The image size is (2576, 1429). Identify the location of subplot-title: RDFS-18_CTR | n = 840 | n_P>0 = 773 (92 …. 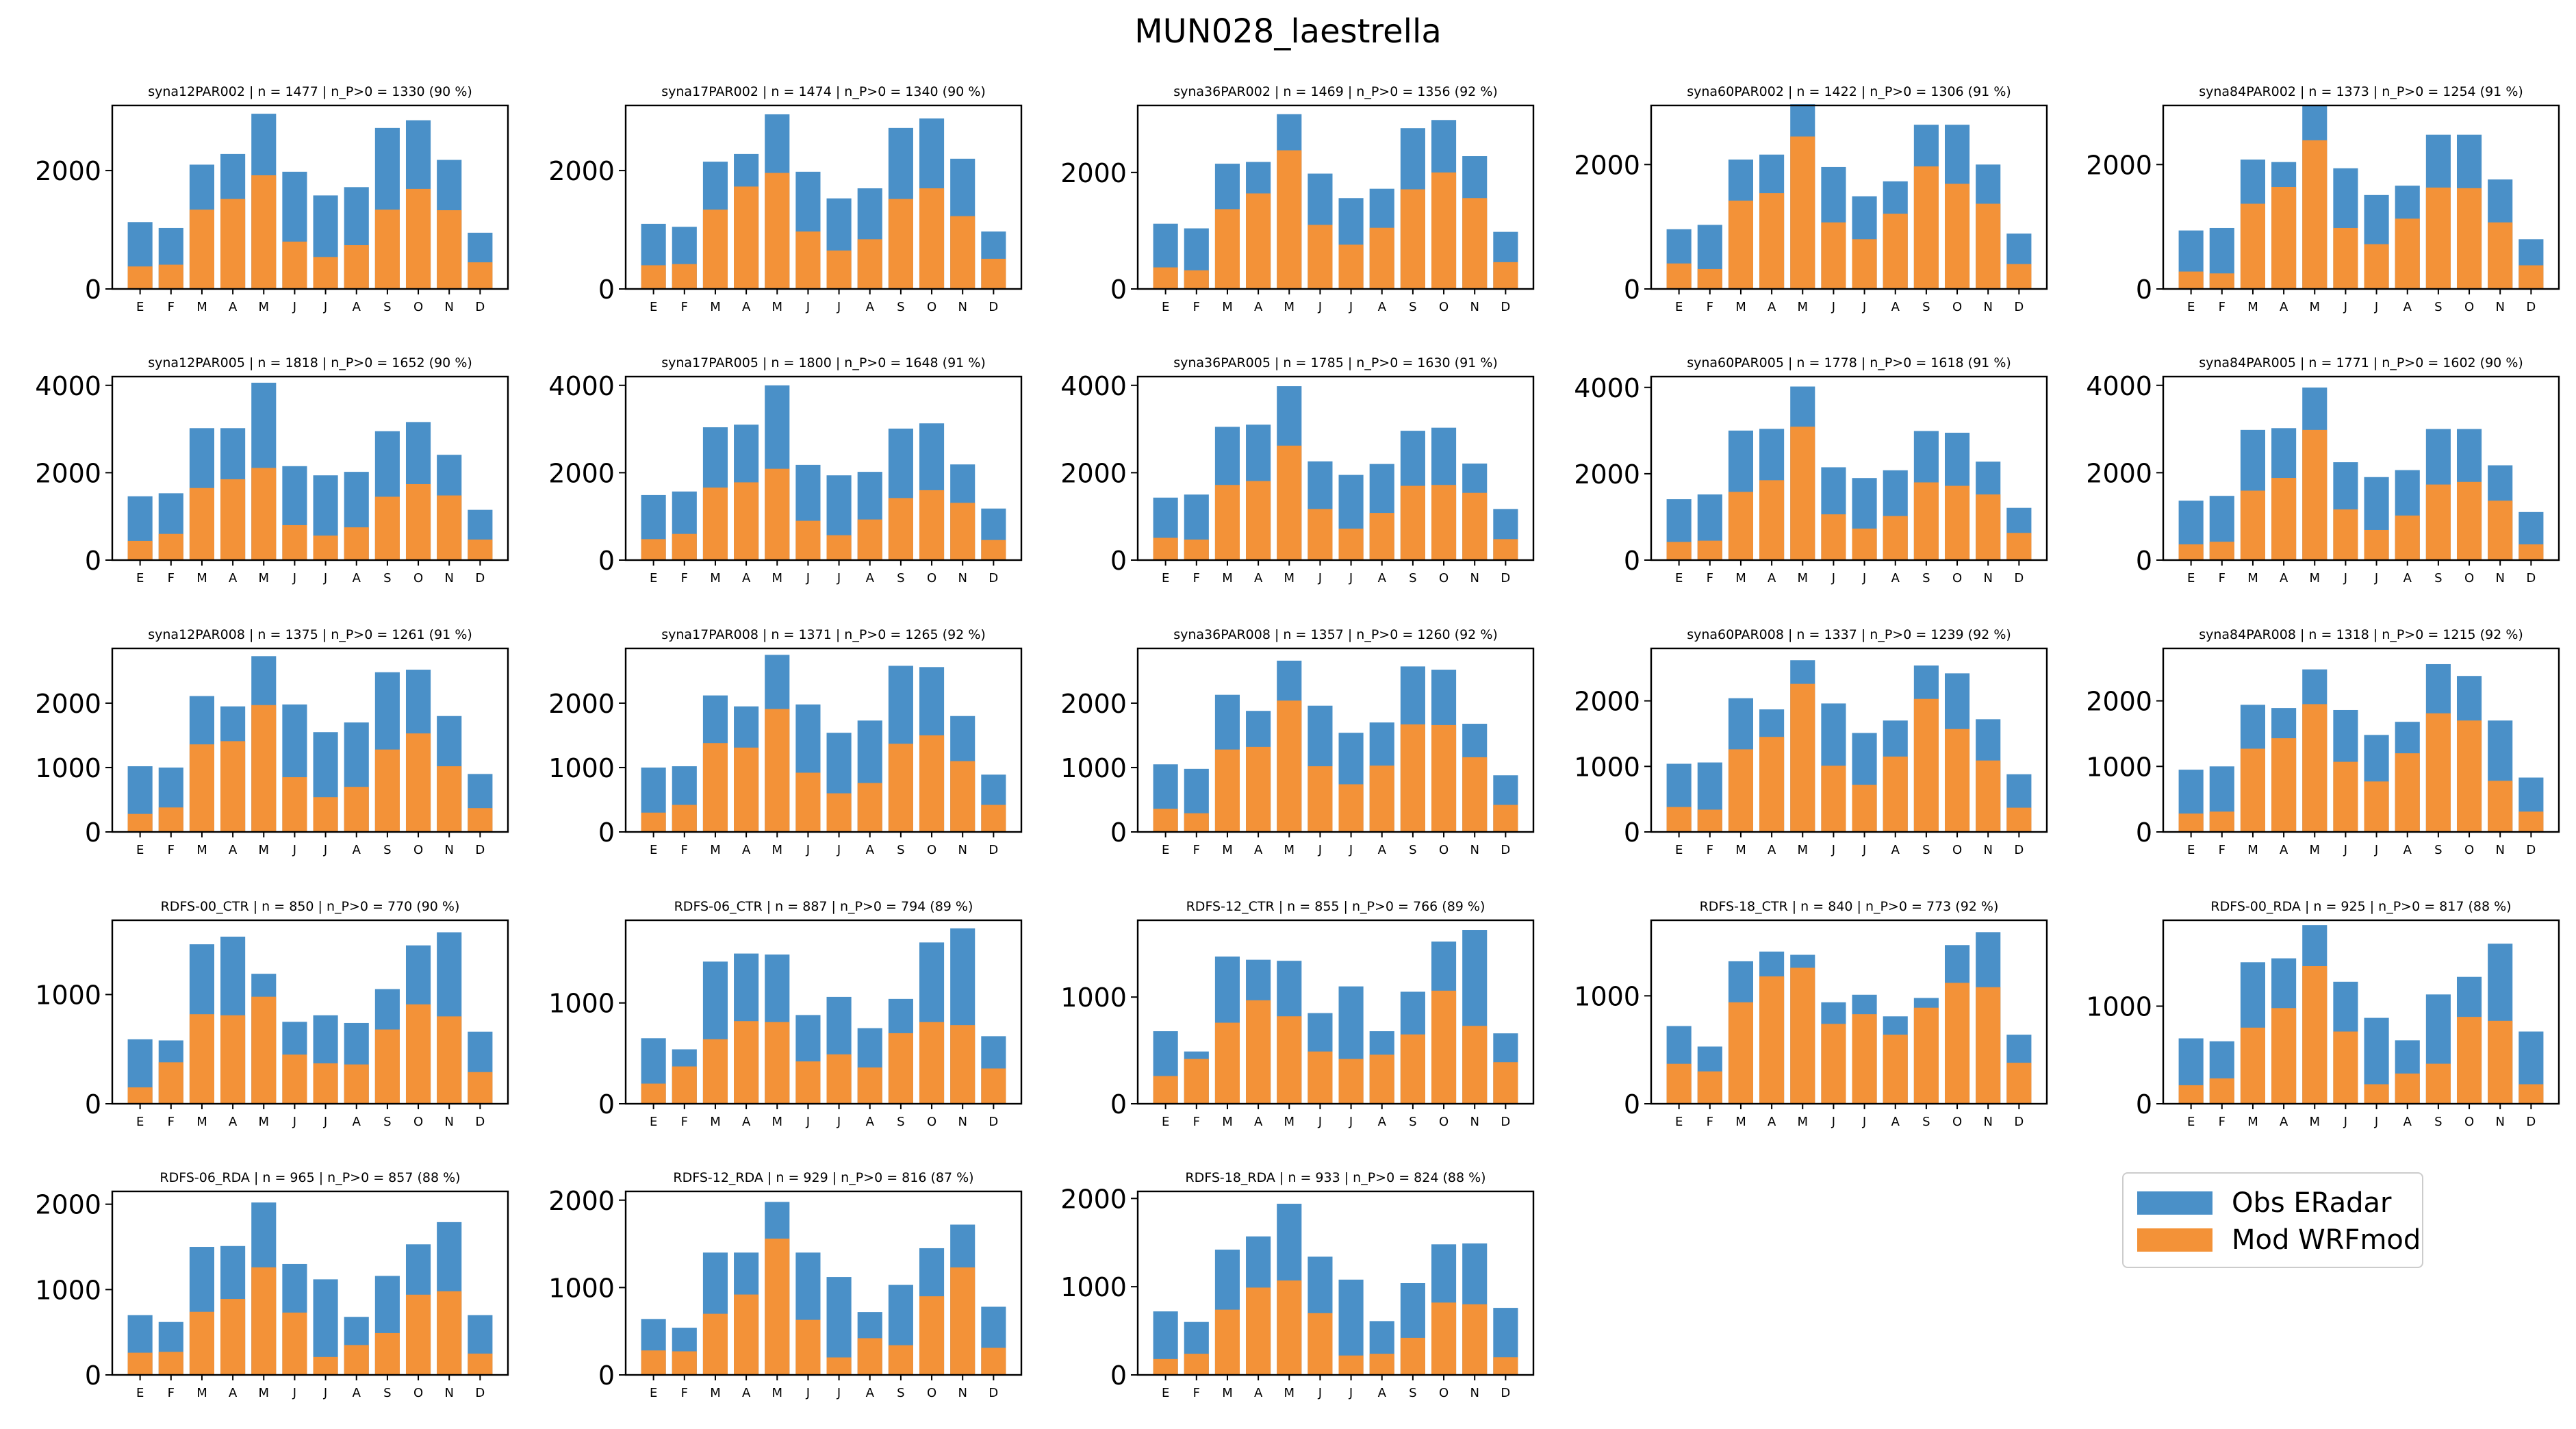
(1849, 906).